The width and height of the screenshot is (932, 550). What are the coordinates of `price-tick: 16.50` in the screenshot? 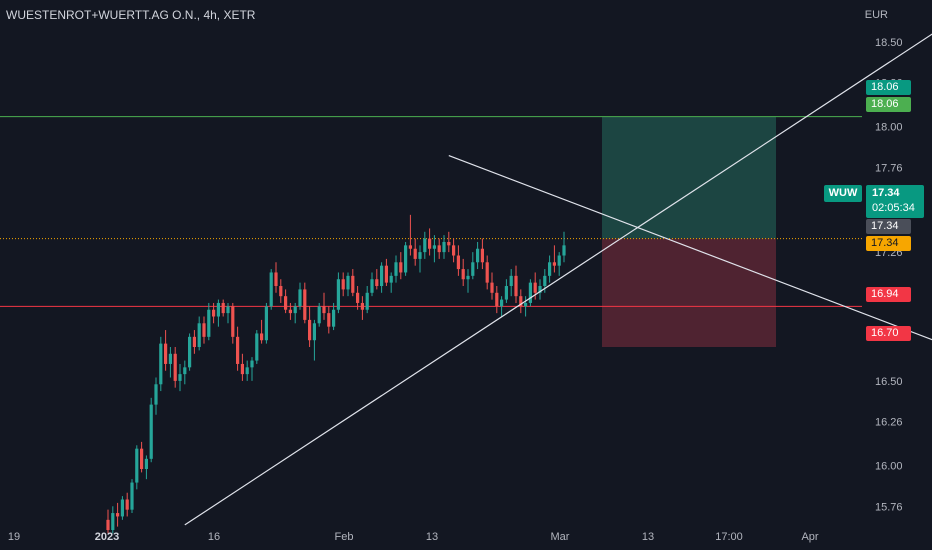 It's located at (889, 382).